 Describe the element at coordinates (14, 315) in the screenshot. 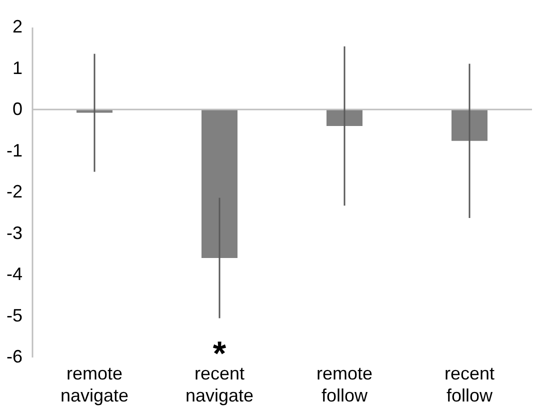

I see `y-tick-label: -5` at that location.